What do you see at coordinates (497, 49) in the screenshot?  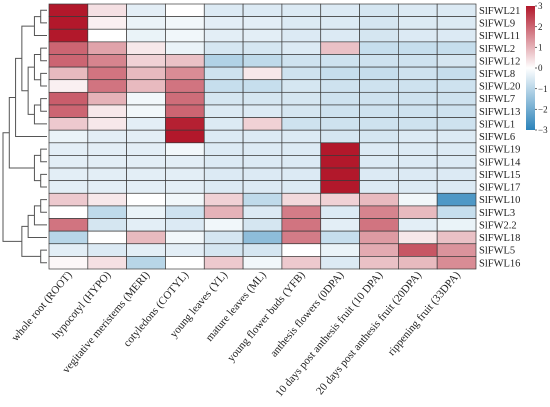 I see `row-label: SlFWL2` at bounding box center [497, 49].